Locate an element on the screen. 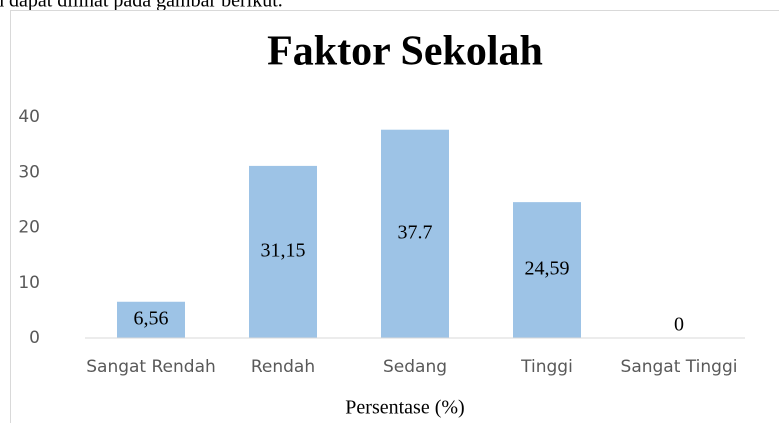  x-tick-label: Sangat Rendah is located at coordinates (151, 367).